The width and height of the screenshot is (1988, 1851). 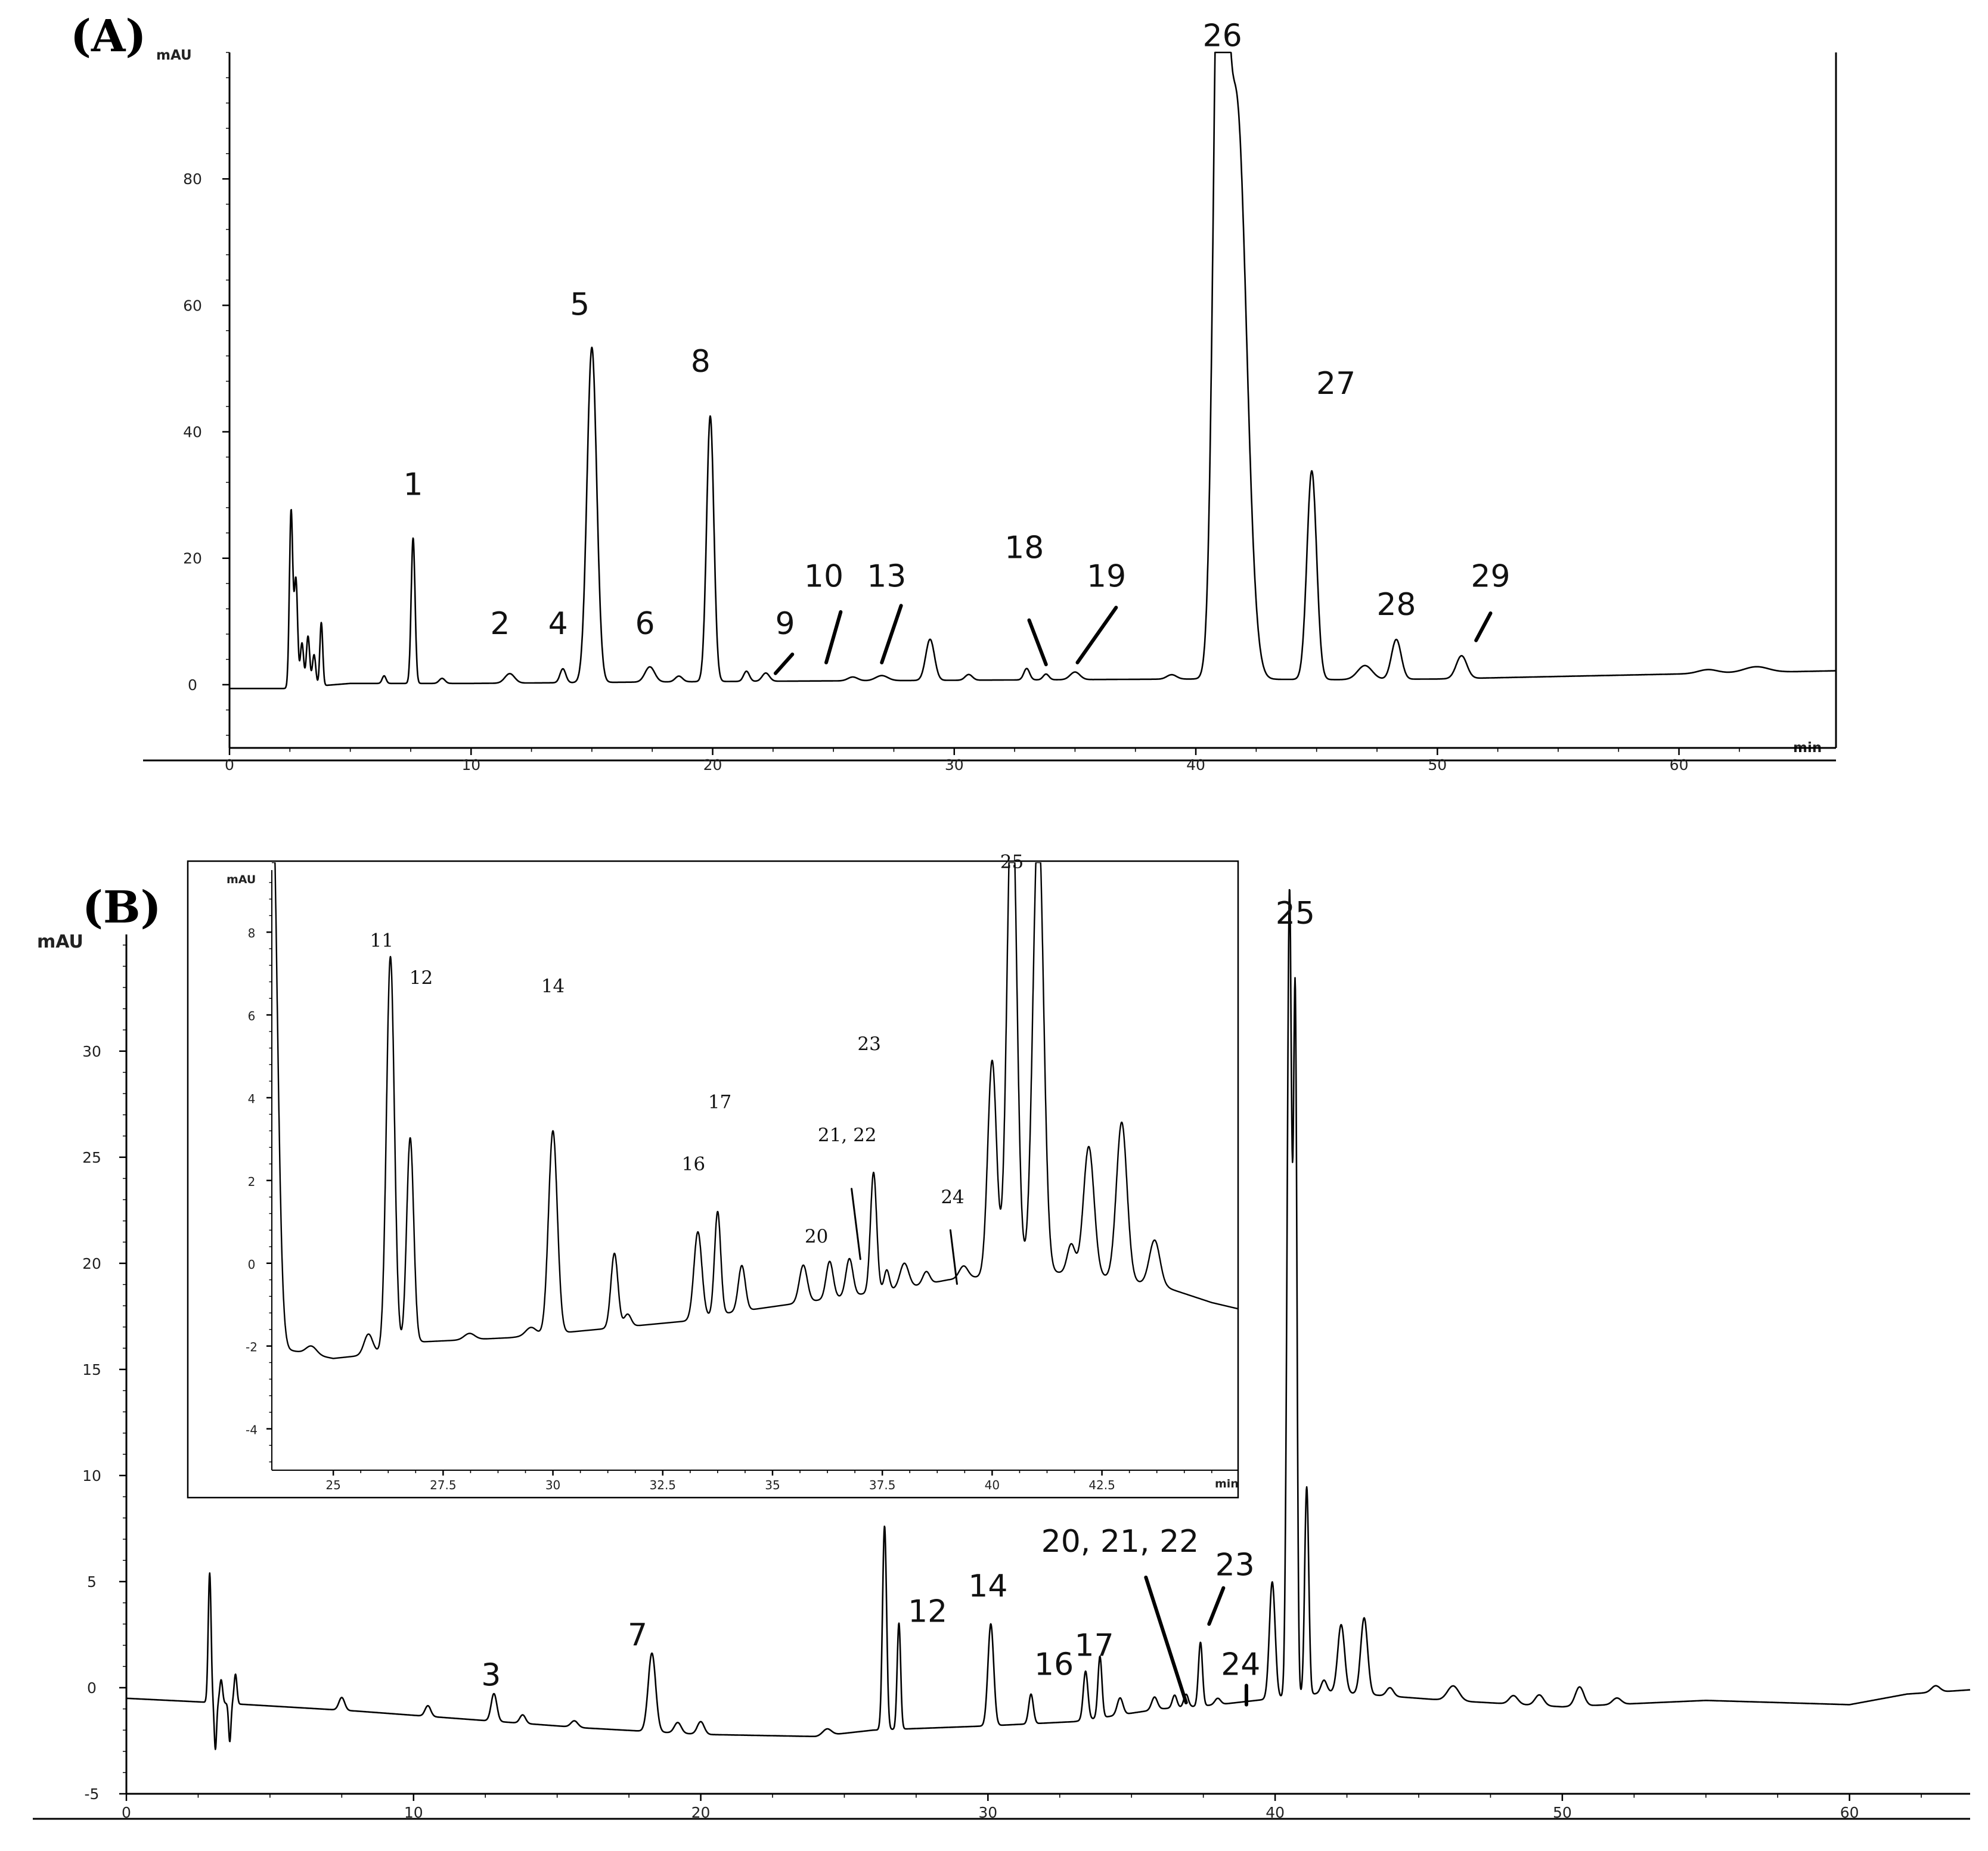 What do you see at coordinates (848, 1135) in the screenshot?
I see `peak-label: 21, 22` at bounding box center [848, 1135].